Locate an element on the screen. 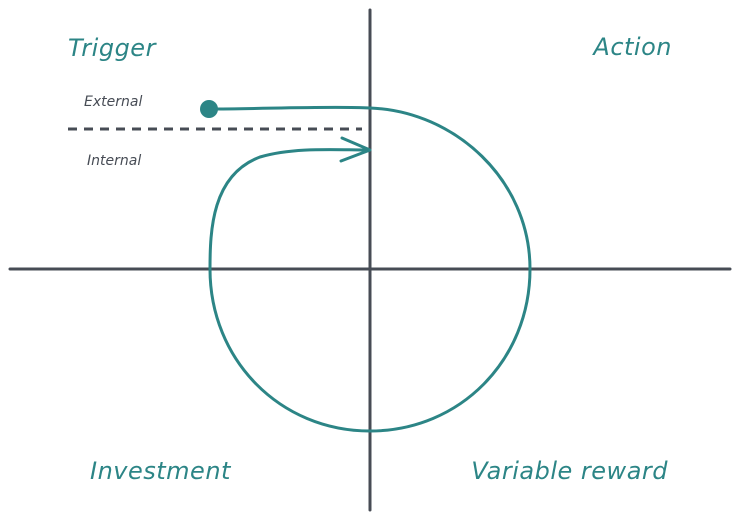  internal-trigger-label: Internal is located at coordinates (114, 161).